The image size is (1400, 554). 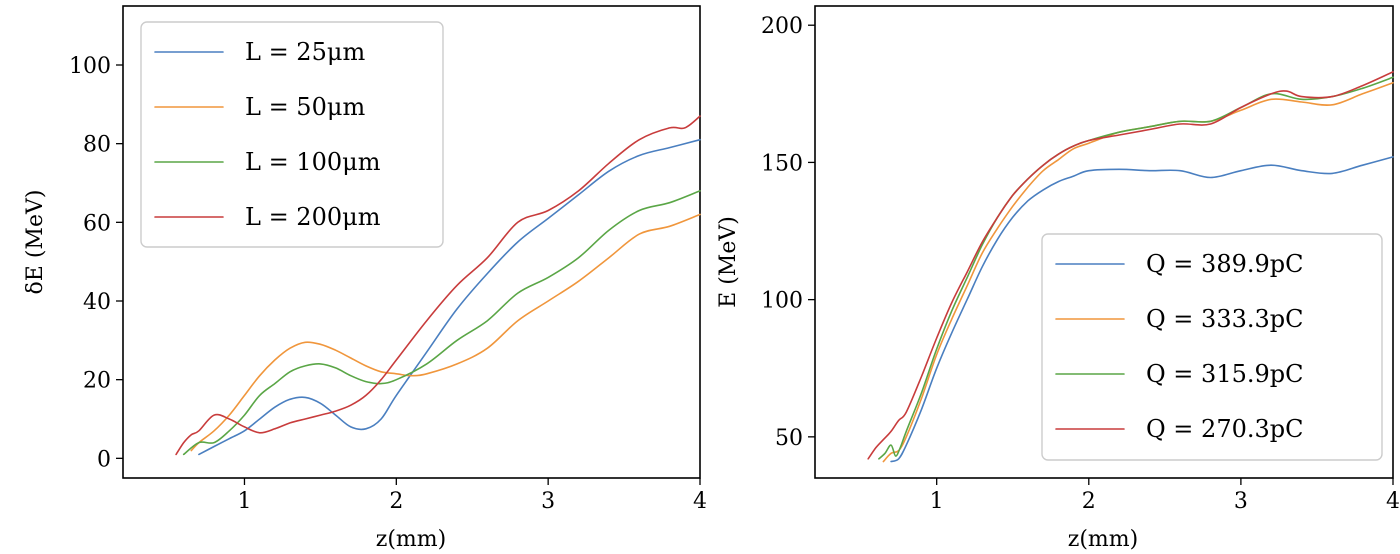 What do you see at coordinates (1224, 264) in the screenshot?
I see `legend-label-0: Q = 389.9pC` at bounding box center [1224, 264].